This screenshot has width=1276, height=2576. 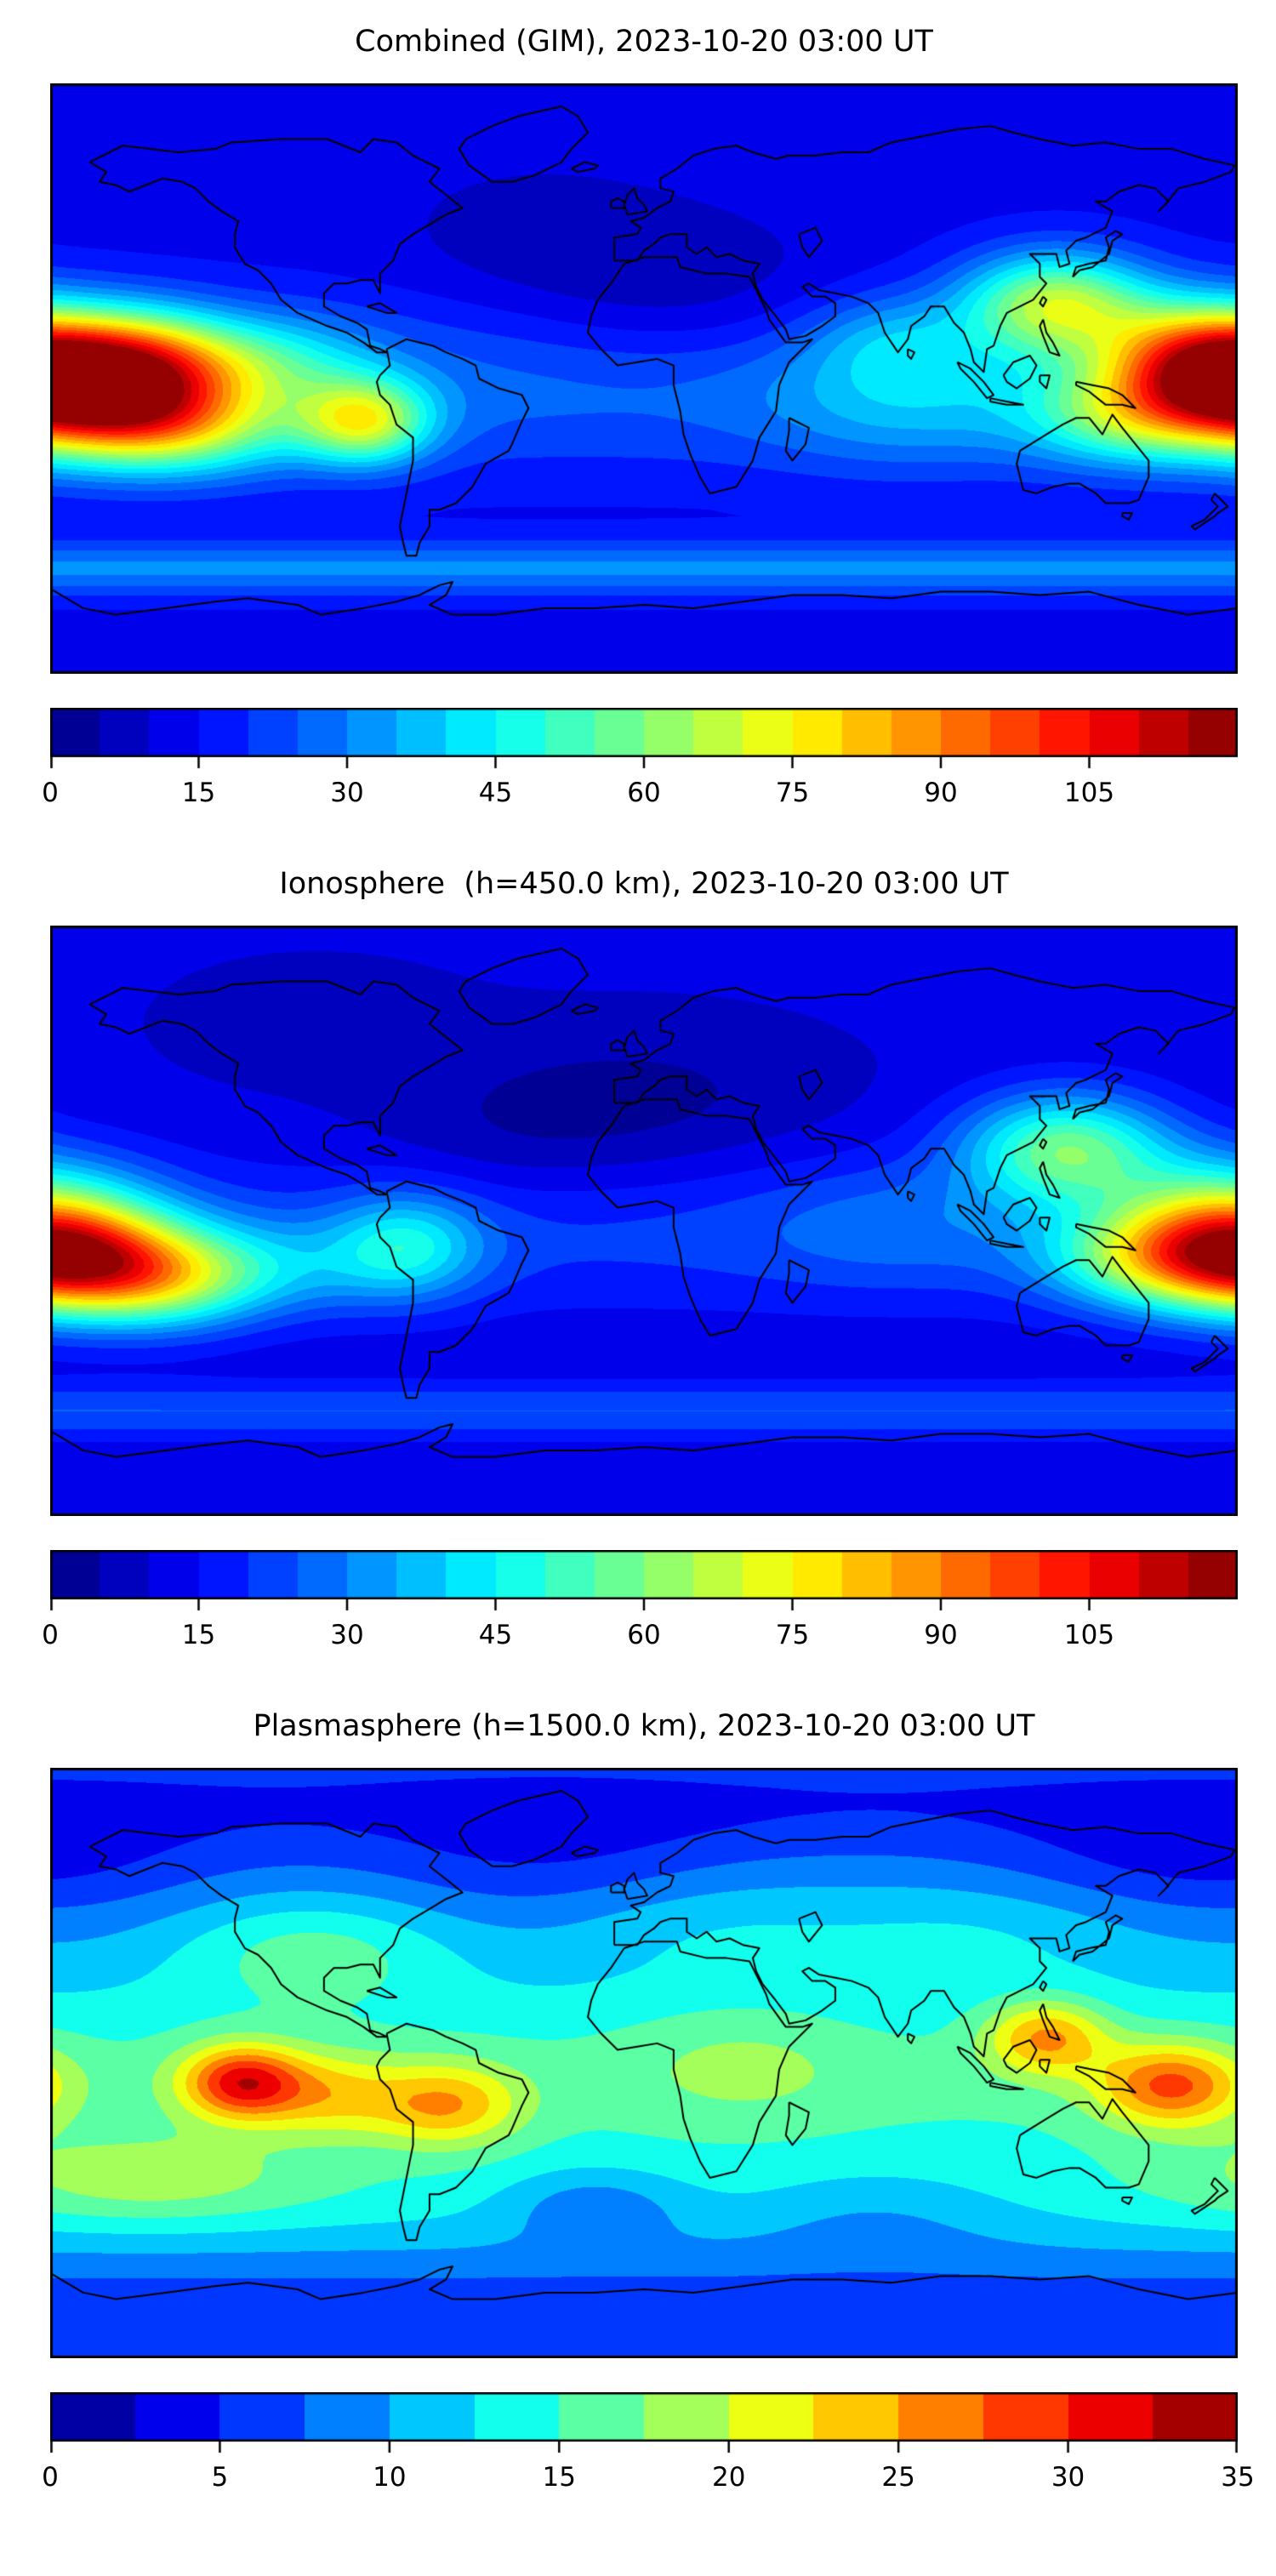 I want to click on panel-title-combined: Combined (GIM), 2023-10-20 03:00 UT, so click(x=644, y=42).